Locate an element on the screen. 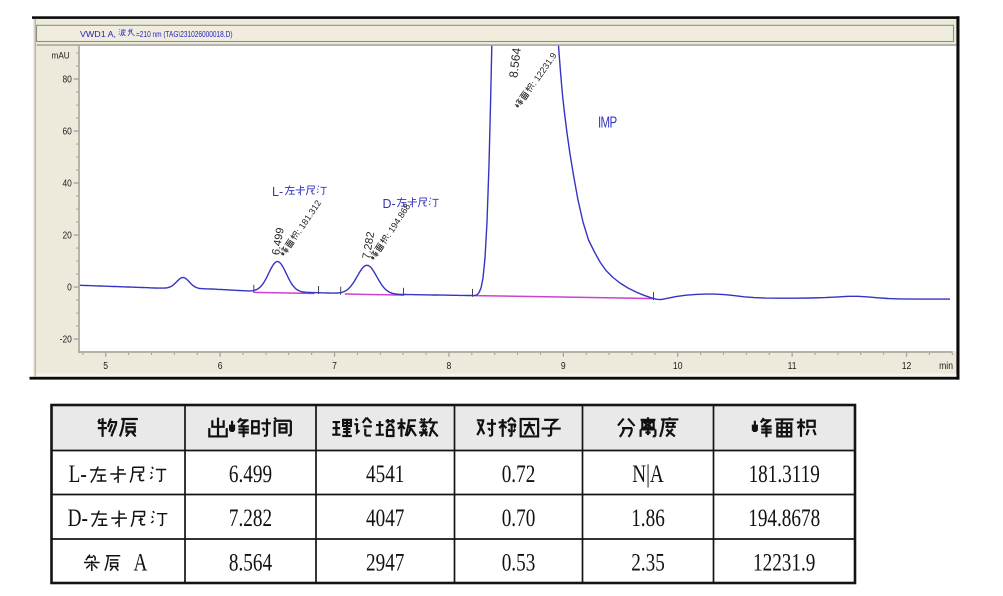 This screenshot has height=596, width=1003. svg-text: 4541 is located at coordinates (385, 473).